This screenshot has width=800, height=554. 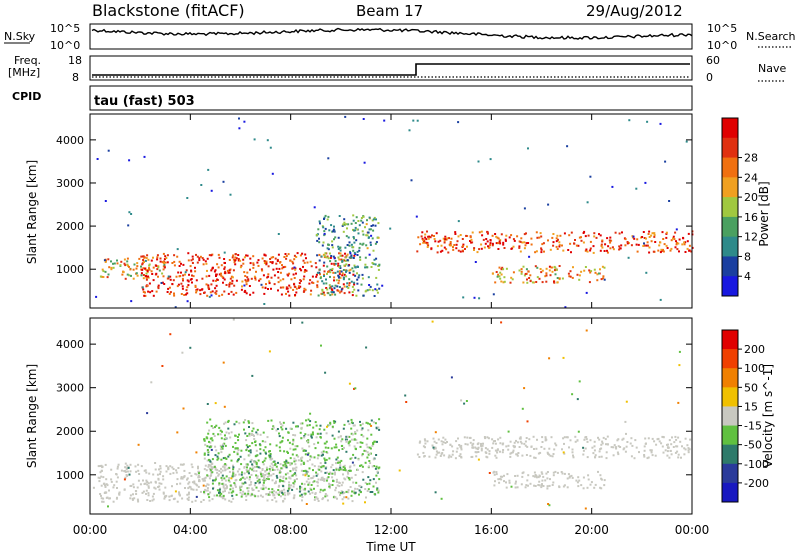 What do you see at coordinates (327, 426) in the screenshot?
I see `velocity-noise-pixel` at bounding box center [327, 426].